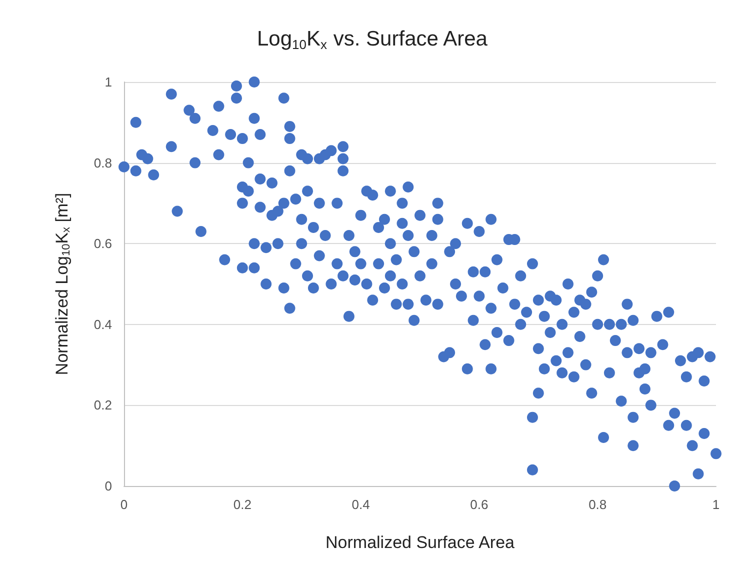  I want to click on x-tick-label: 0.2, so click(242, 504).